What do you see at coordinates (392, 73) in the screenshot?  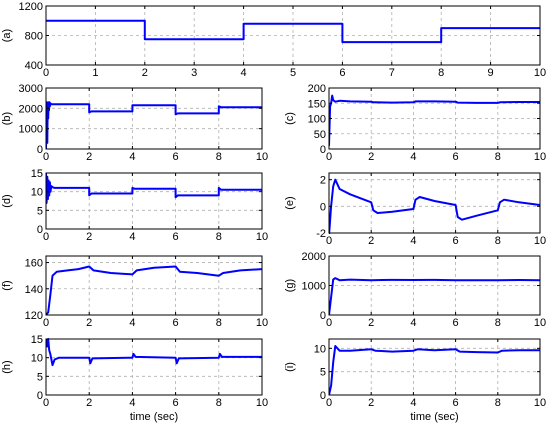 I see `x-tick-label: 7` at bounding box center [392, 73].